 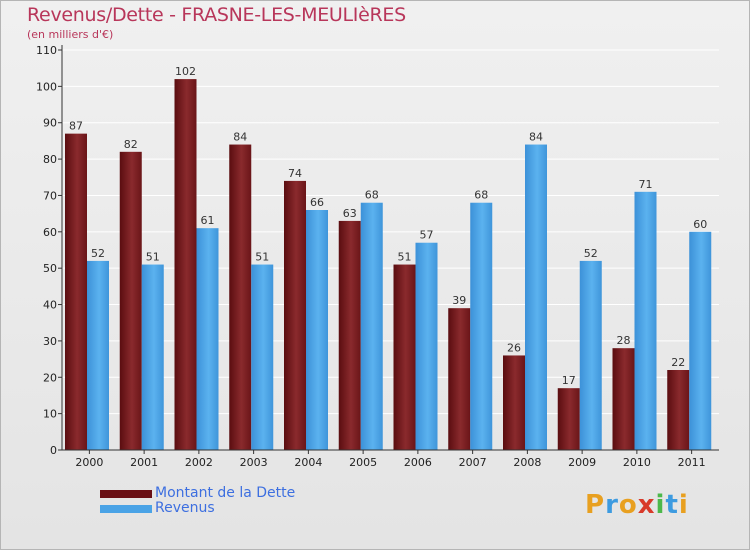 What do you see at coordinates (208, 220) in the screenshot?
I see `revenue-data-label: 61` at bounding box center [208, 220].